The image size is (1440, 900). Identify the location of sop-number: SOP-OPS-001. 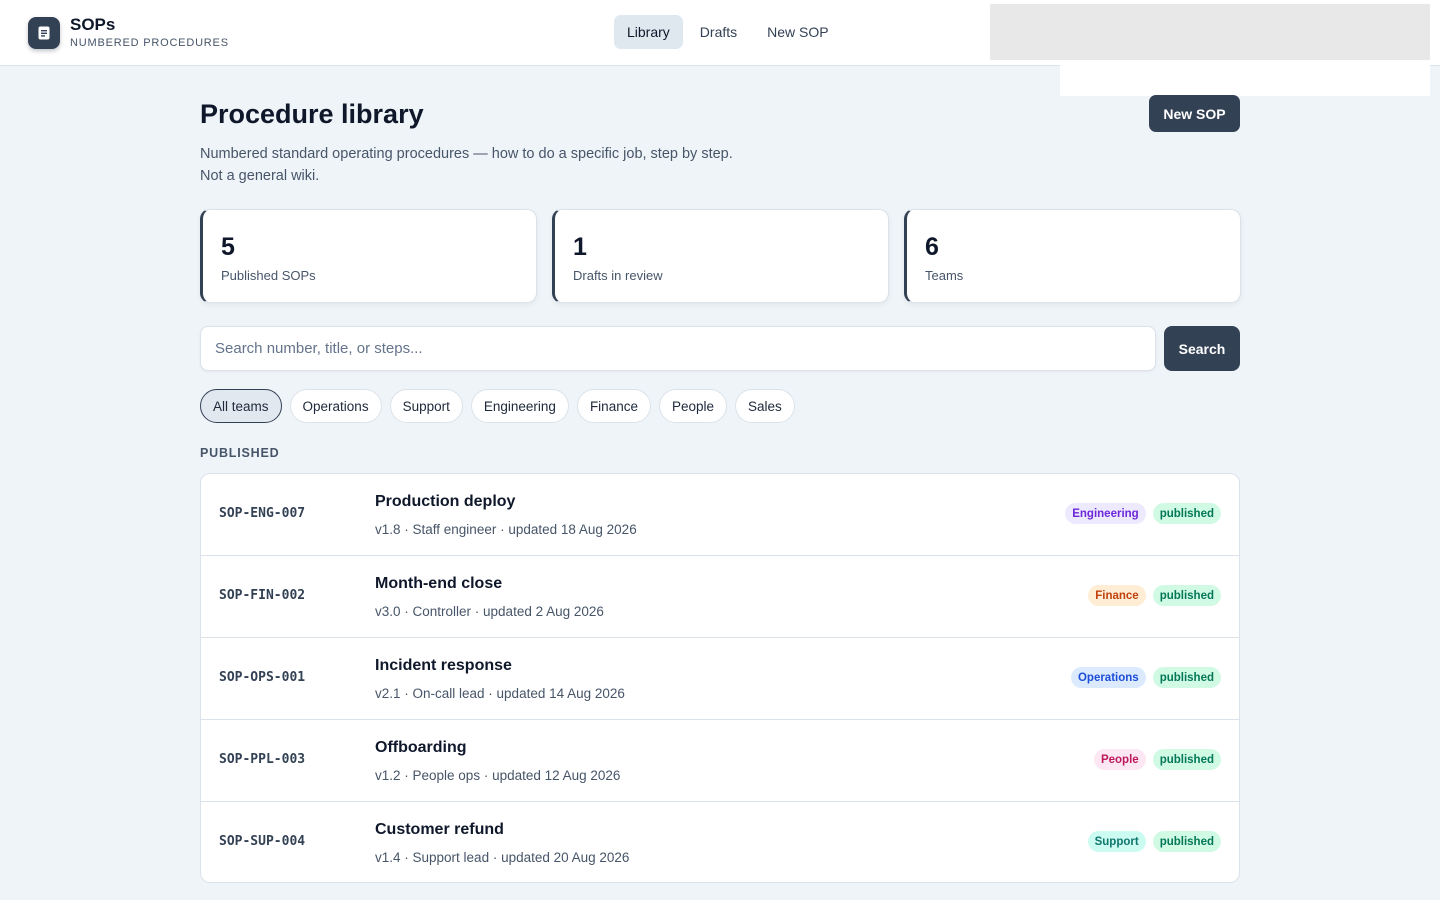
(262, 677).